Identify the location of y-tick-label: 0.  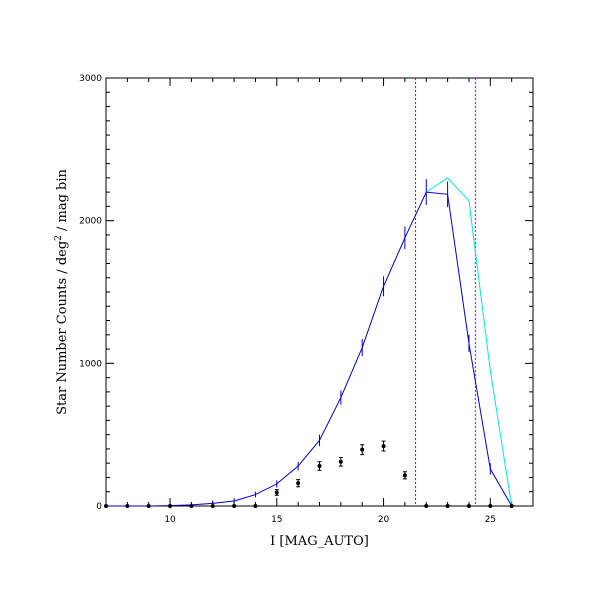
(99, 507).